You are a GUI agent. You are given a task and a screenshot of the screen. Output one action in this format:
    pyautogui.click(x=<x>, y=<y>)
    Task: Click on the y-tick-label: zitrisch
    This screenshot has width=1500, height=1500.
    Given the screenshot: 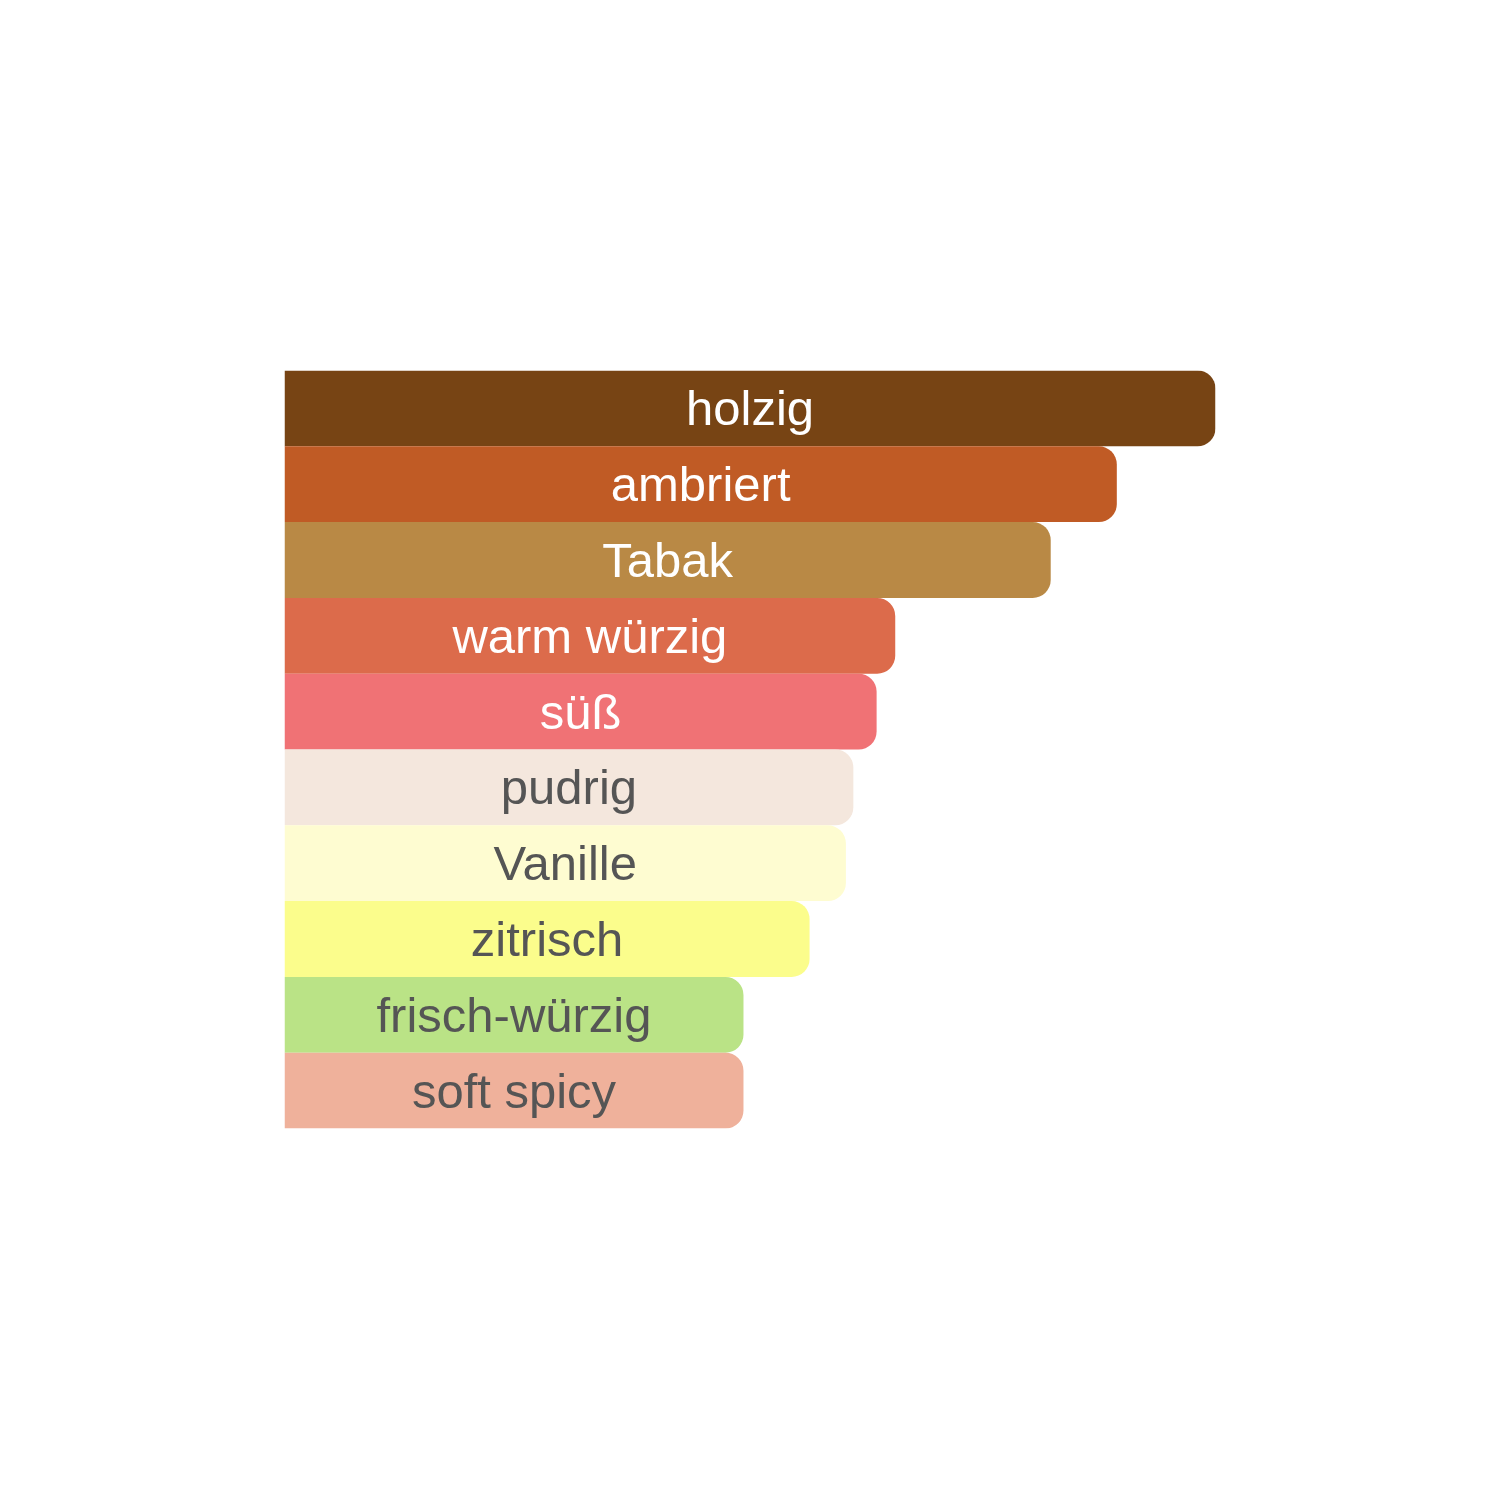 What is the action you would take?
    pyautogui.click(x=547, y=939)
    